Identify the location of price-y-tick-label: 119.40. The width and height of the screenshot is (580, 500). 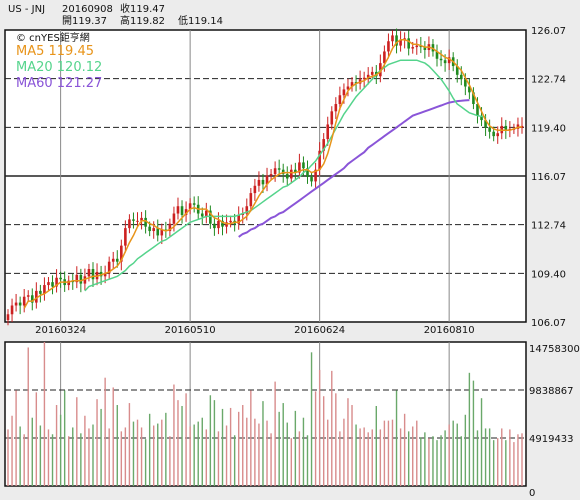
(548, 128).